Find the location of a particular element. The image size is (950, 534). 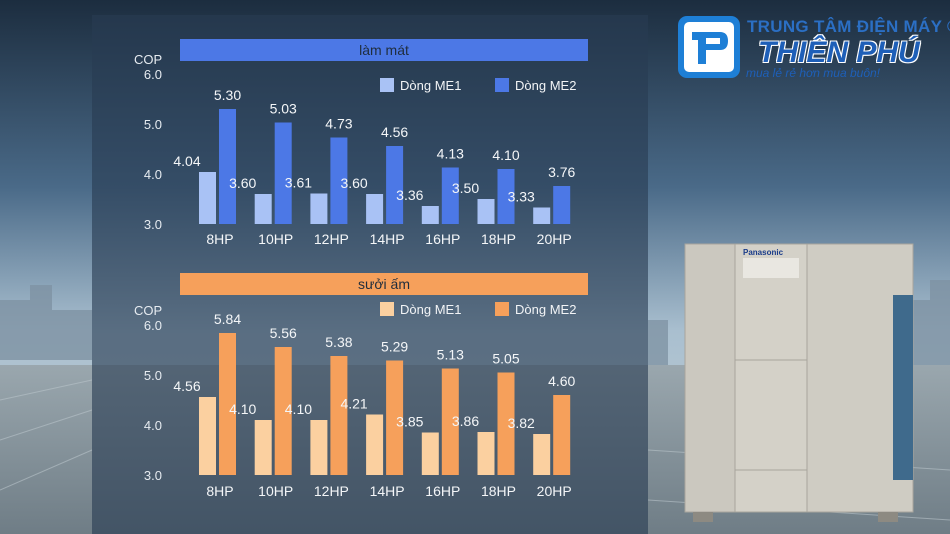

chart-0-ylabel: COP is located at coordinates (148, 59).